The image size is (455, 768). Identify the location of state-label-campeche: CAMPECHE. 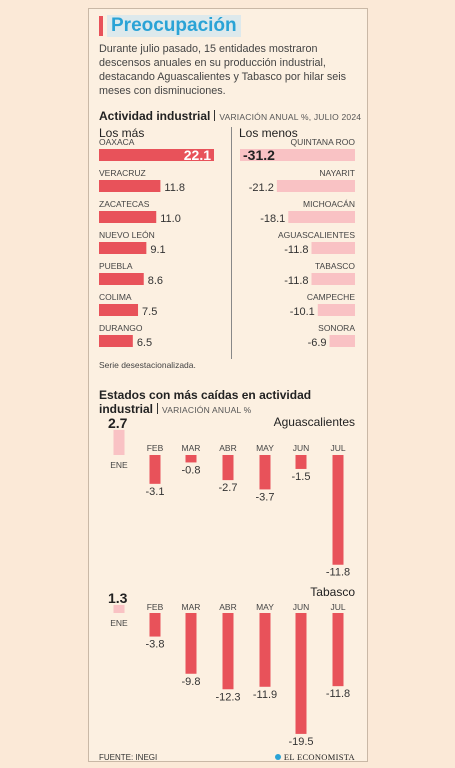
(331, 297).